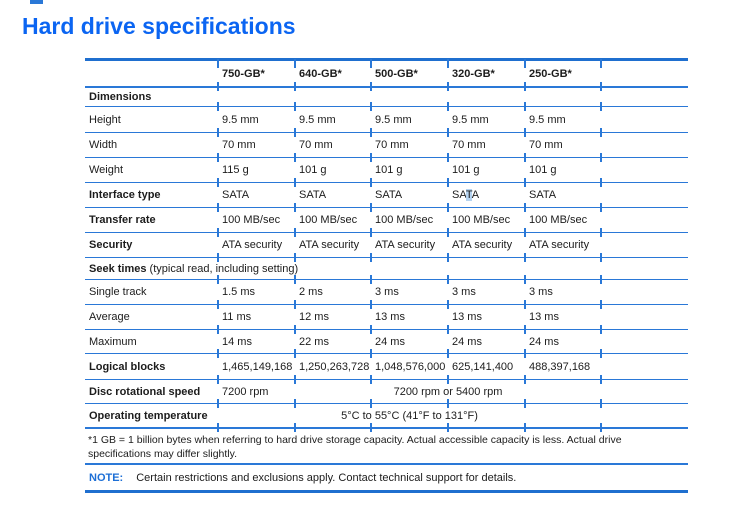 This screenshot has width=737, height=529. What do you see at coordinates (390, 341) in the screenshot?
I see `spec-cell: 24 ms` at bounding box center [390, 341].